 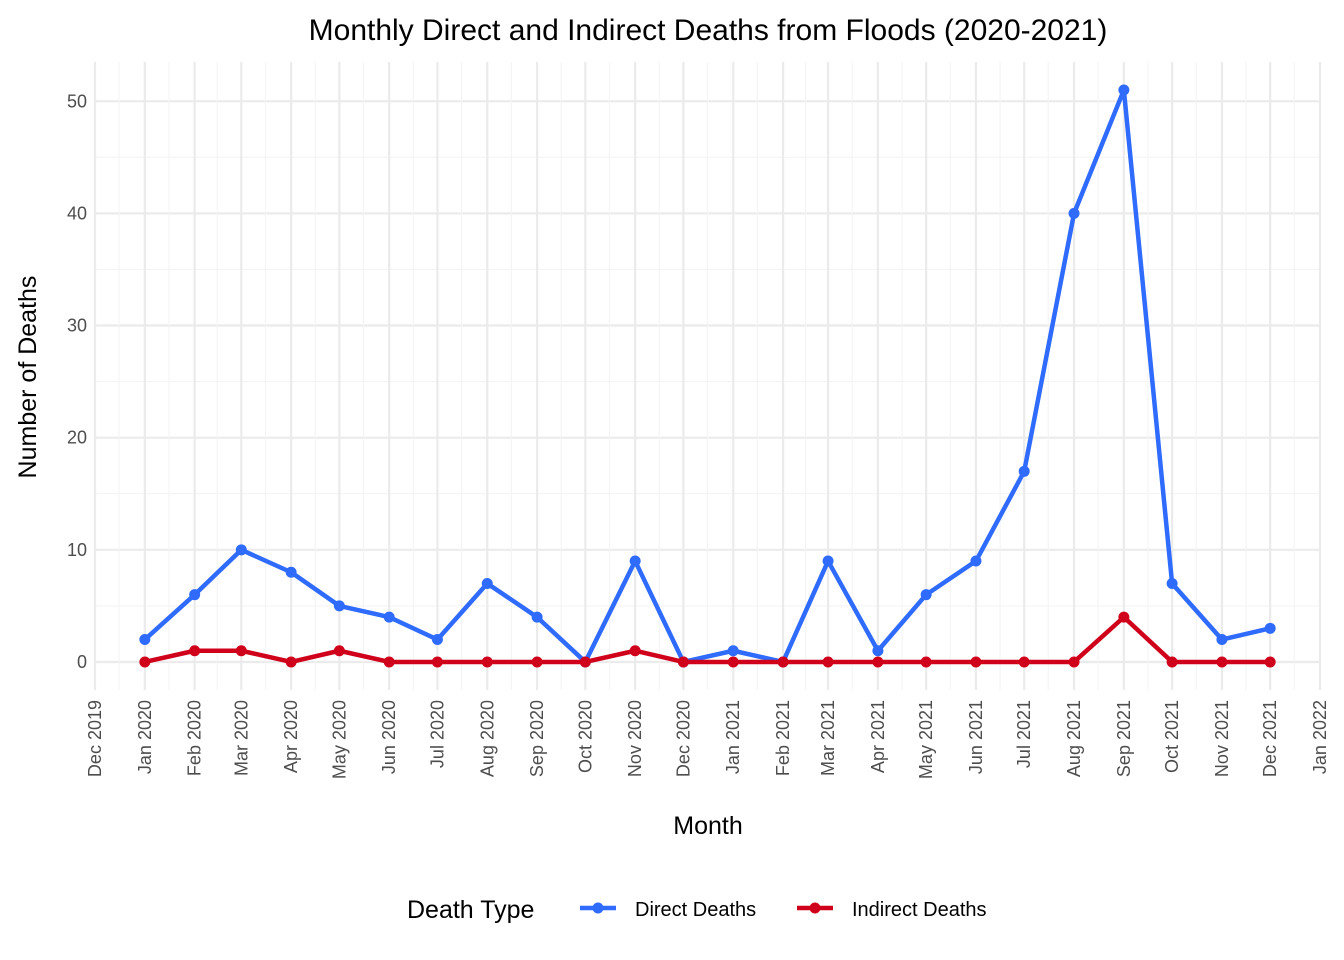 I want to click on x-tick-label: Sep 2020, so click(x=537, y=738).